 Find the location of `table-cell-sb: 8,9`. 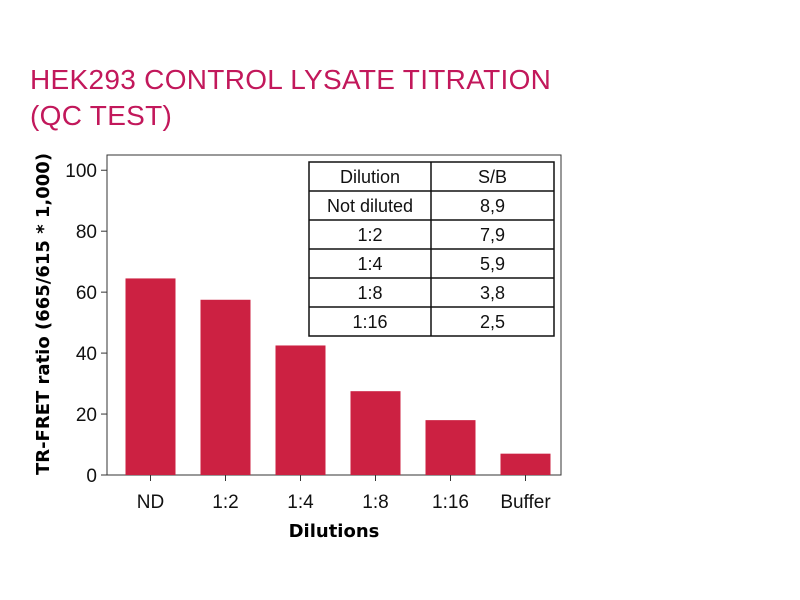

table-cell-sb: 8,9 is located at coordinates (492, 206).